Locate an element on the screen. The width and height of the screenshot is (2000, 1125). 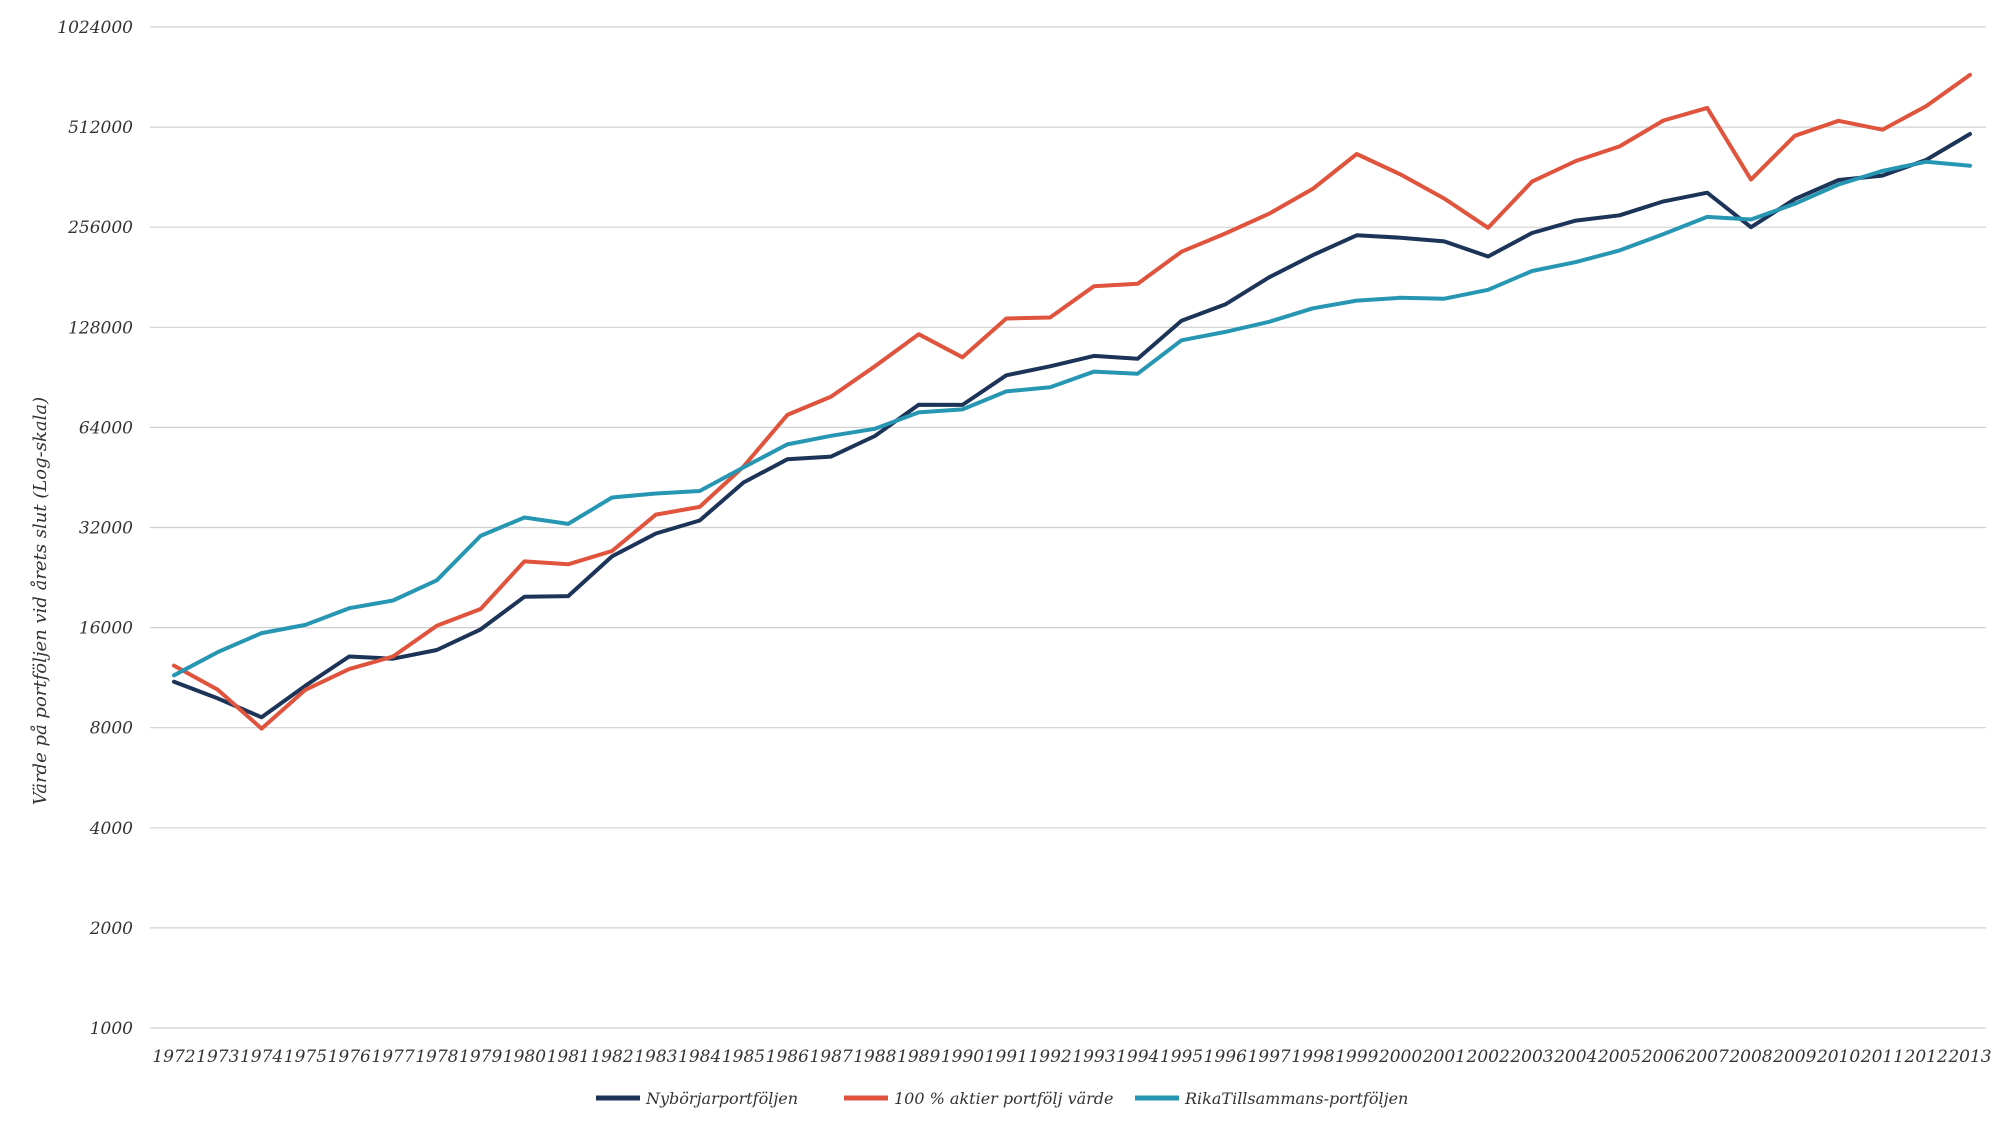
x-tick-label: 1973 is located at coordinates (217, 1057).